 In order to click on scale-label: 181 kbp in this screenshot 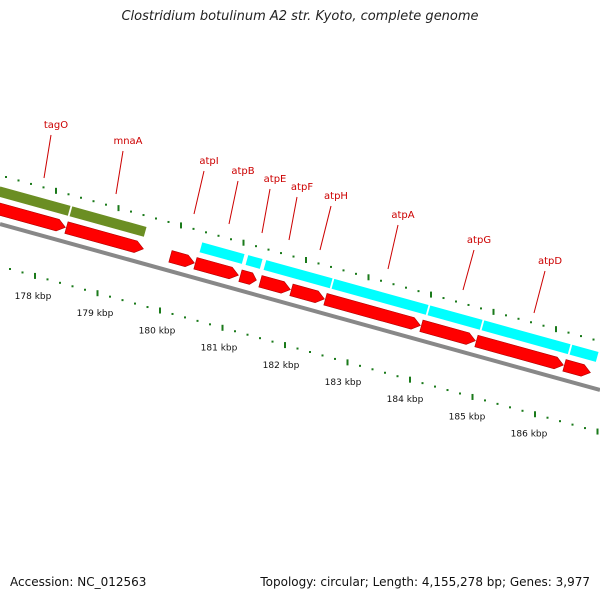, I will do `click(219, 349)`.